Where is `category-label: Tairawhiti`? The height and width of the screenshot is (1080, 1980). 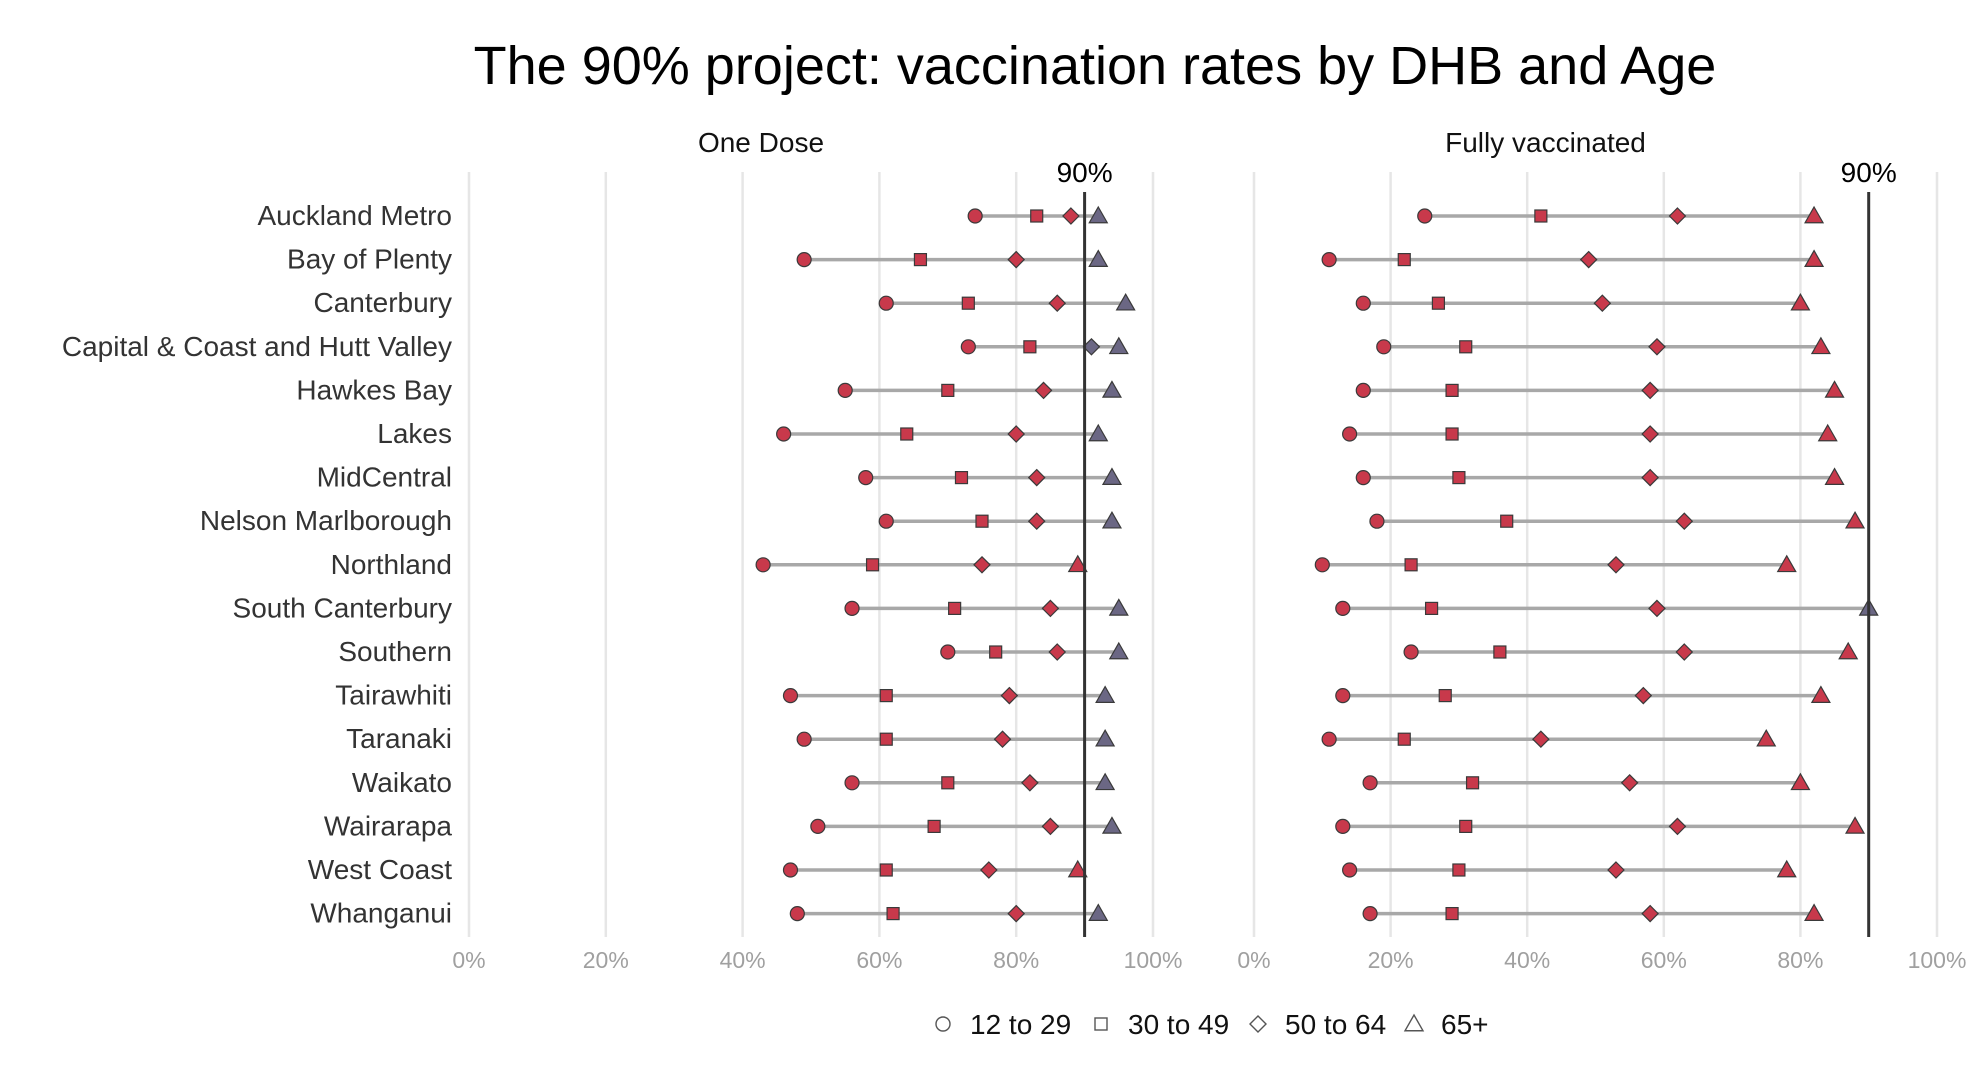 category-label: Tairawhiti is located at coordinates (393, 695).